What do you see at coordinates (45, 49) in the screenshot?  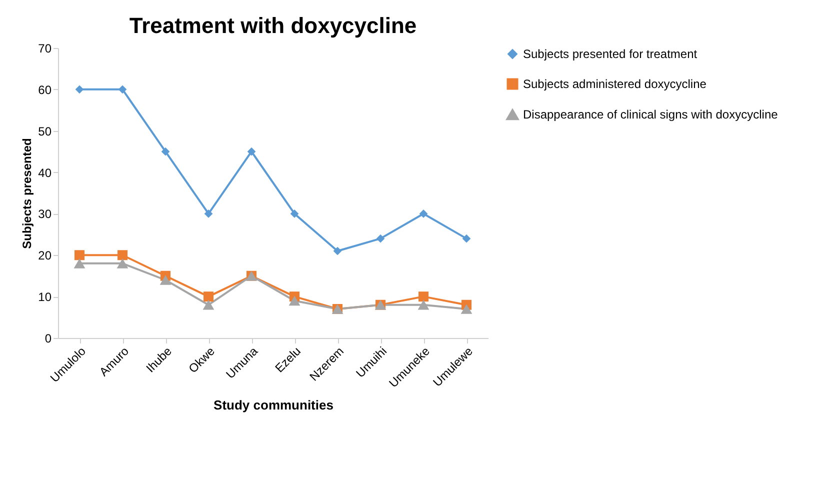 I see `y-tick-label: 70` at bounding box center [45, 49].